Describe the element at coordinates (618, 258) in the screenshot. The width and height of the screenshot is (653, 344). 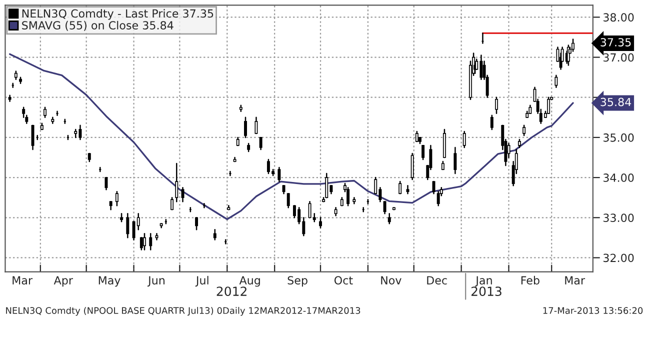
I see `y-tick-label: 32.00` at that location.